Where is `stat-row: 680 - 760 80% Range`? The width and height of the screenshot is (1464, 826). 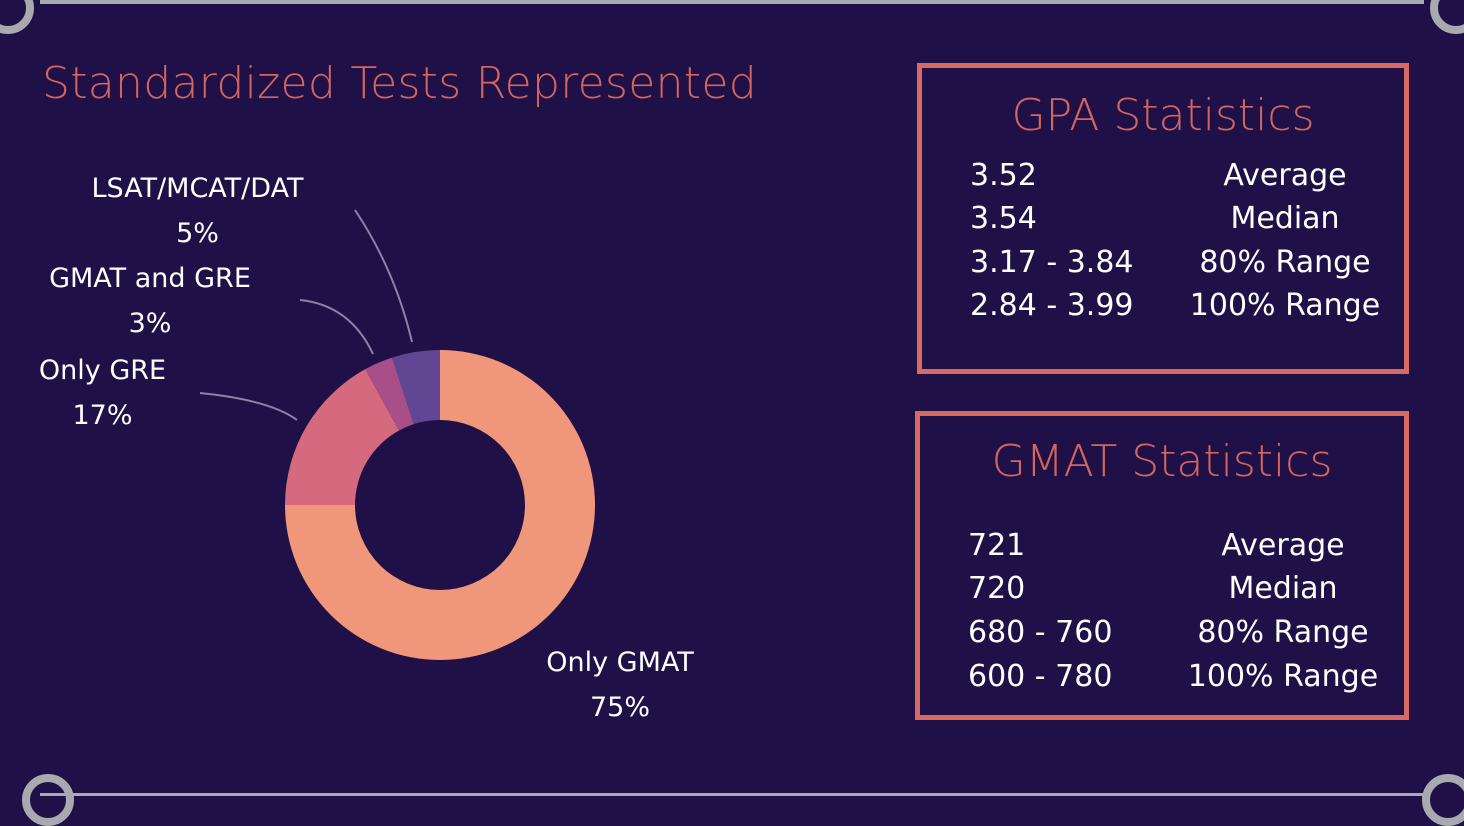
stat-row: 680 - 760 80% Range is located at coordinates (1176, 637).